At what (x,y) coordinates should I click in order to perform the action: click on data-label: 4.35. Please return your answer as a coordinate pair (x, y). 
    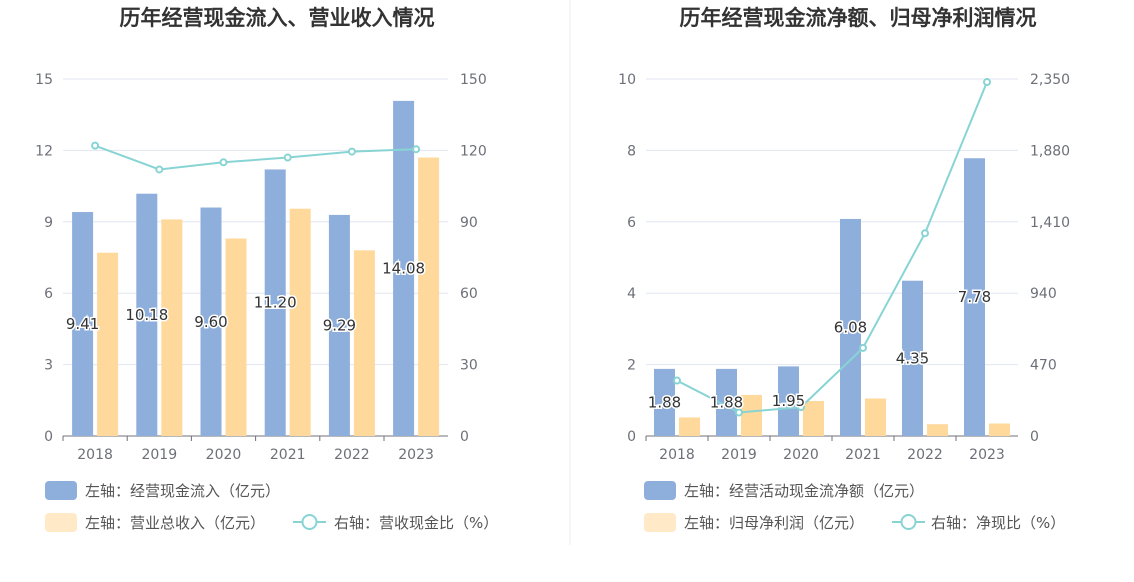
    Looking at the image, I should click on (912, 358).